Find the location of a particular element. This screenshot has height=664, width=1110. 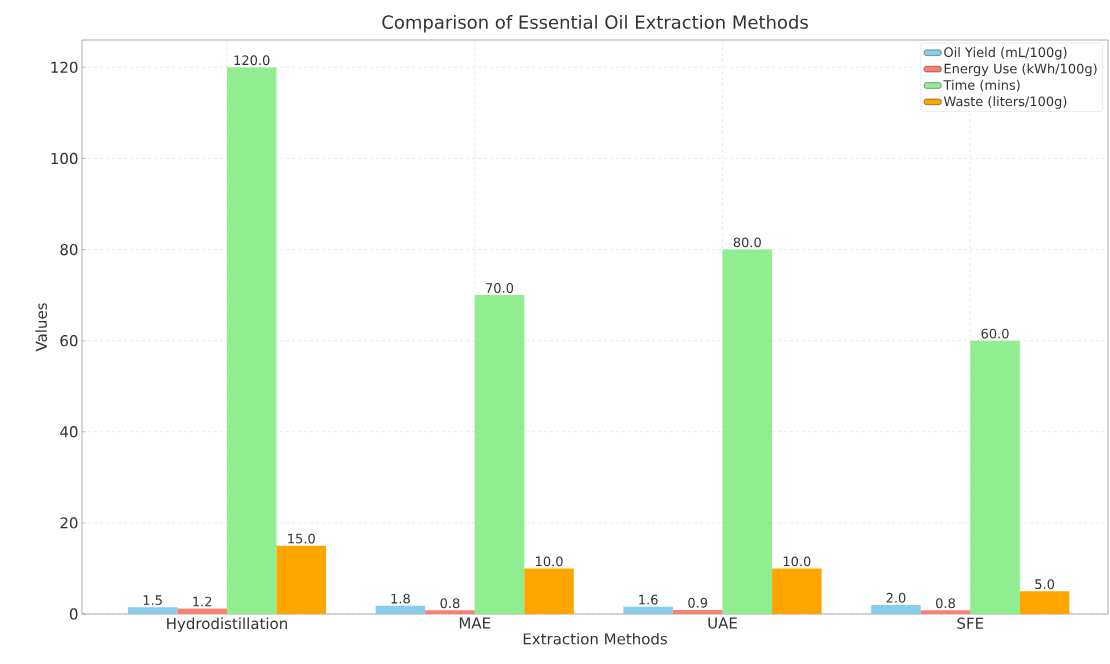

y-tick-label: 100 is located at coordinates (64, 158).